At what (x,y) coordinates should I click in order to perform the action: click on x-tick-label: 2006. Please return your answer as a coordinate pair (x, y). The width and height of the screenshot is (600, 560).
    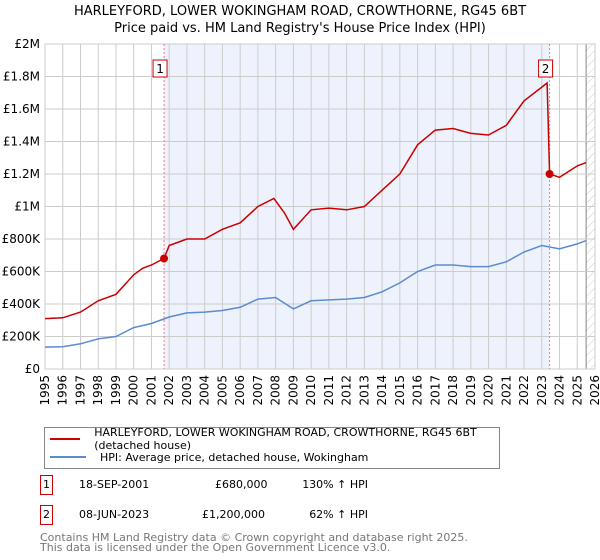
    Looking at the image, I should click on (240, 390).